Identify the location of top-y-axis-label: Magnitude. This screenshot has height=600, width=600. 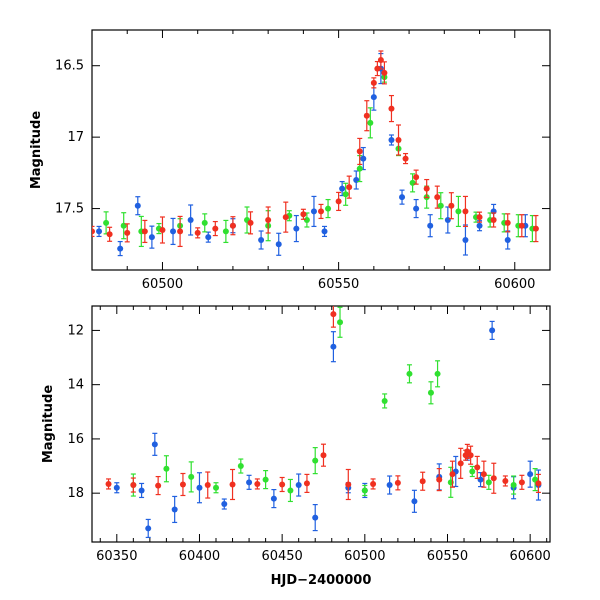
(36, 150).